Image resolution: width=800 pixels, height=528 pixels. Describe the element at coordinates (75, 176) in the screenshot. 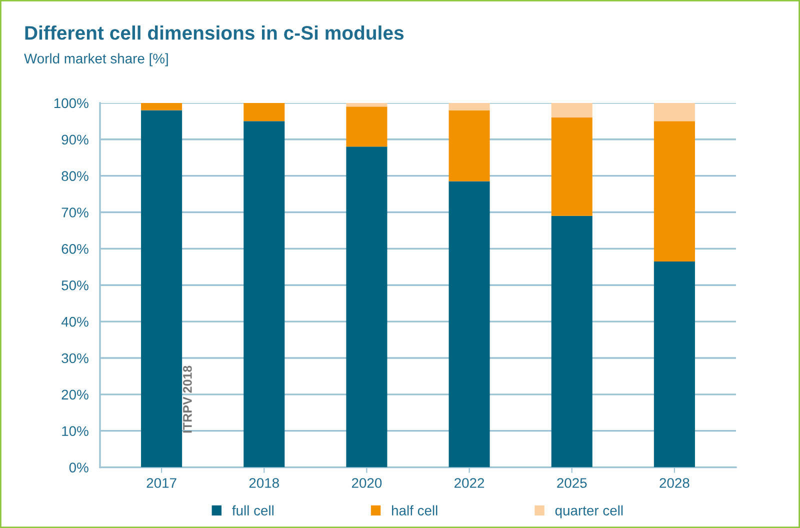

I see `y-tick-label: 80%` at that location.